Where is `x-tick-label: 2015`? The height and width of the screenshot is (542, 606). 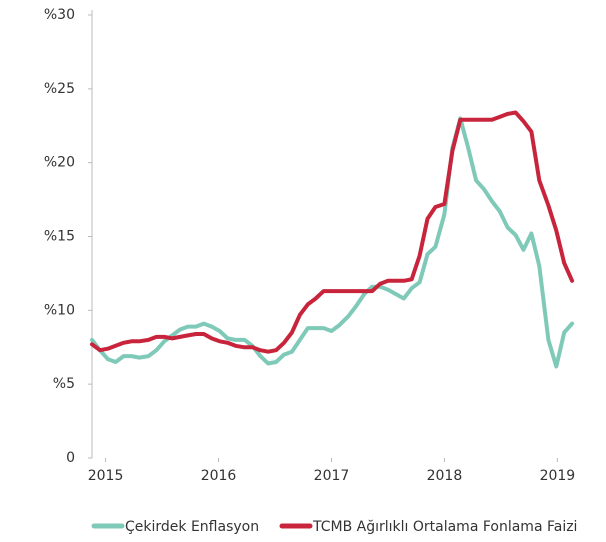 x-tick-label: 2015 is located at coordinates (106, 476).